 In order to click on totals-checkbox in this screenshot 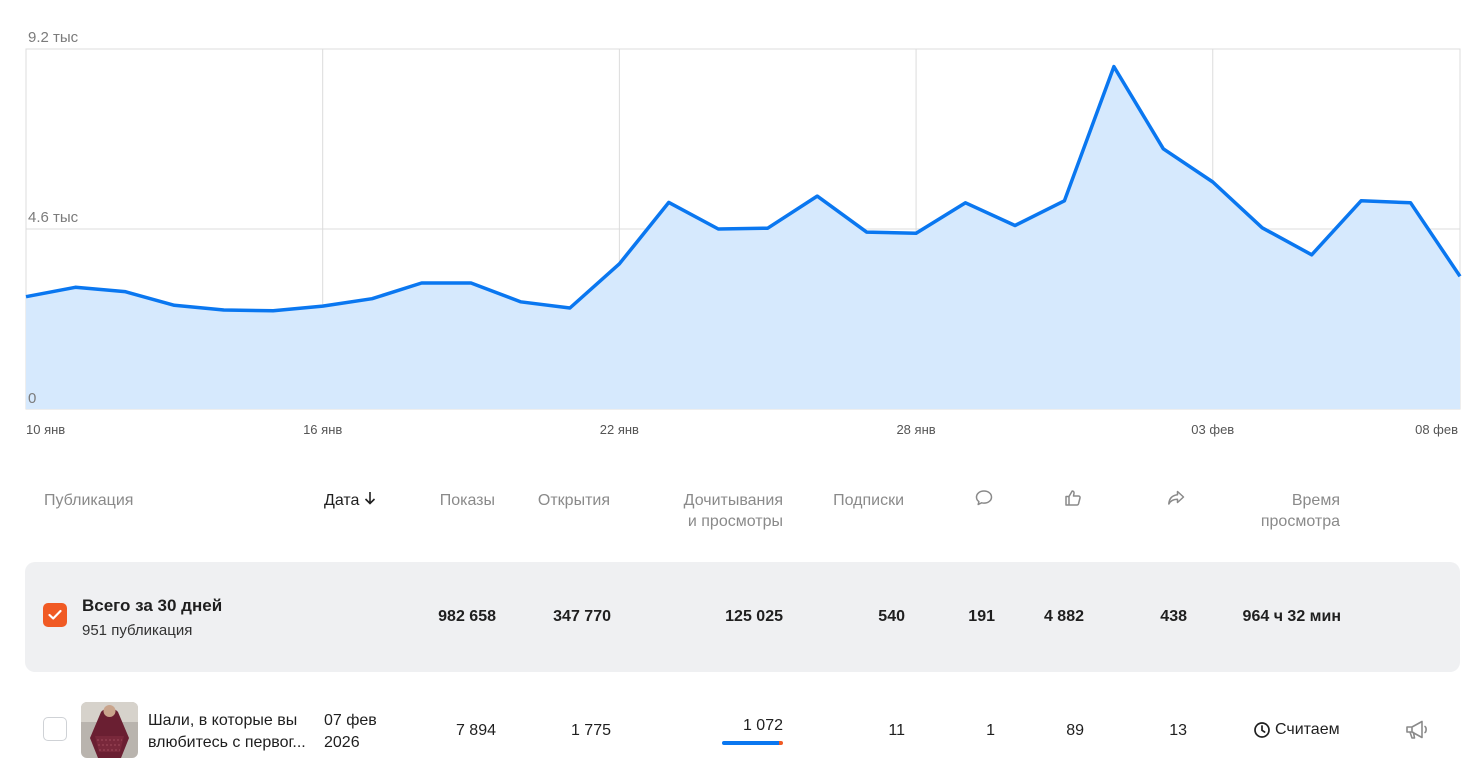, I will do `click(55, 615)`.